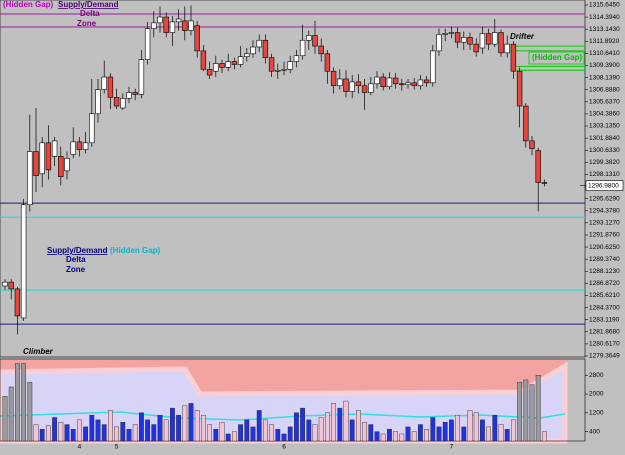 The width and height of the screenshot is (625, 455). Describe the element at coordinates (604, 319) in the screenshot. I see `y-tick-label: 1283.1190` at that location.